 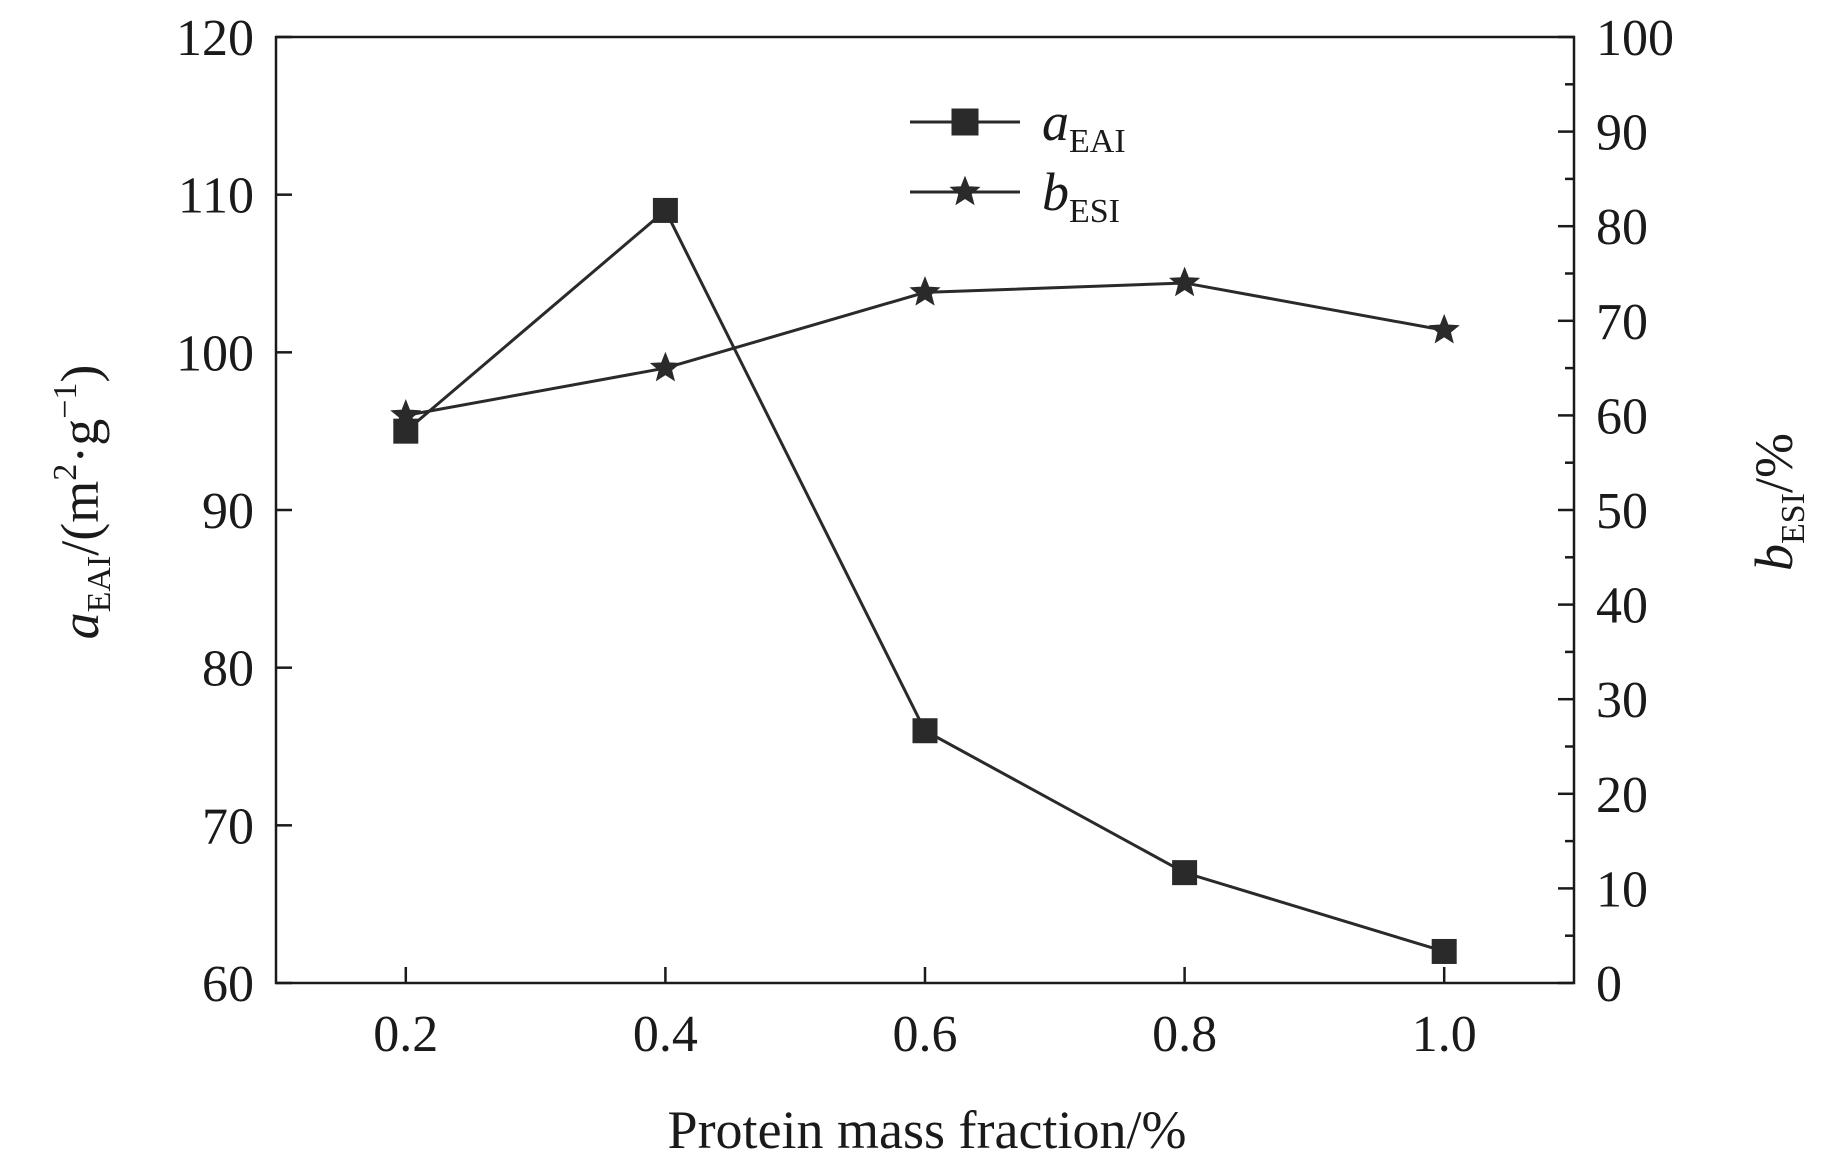 I want to click on right-axis-label: bESI/%, so click(x=1778, y=502).